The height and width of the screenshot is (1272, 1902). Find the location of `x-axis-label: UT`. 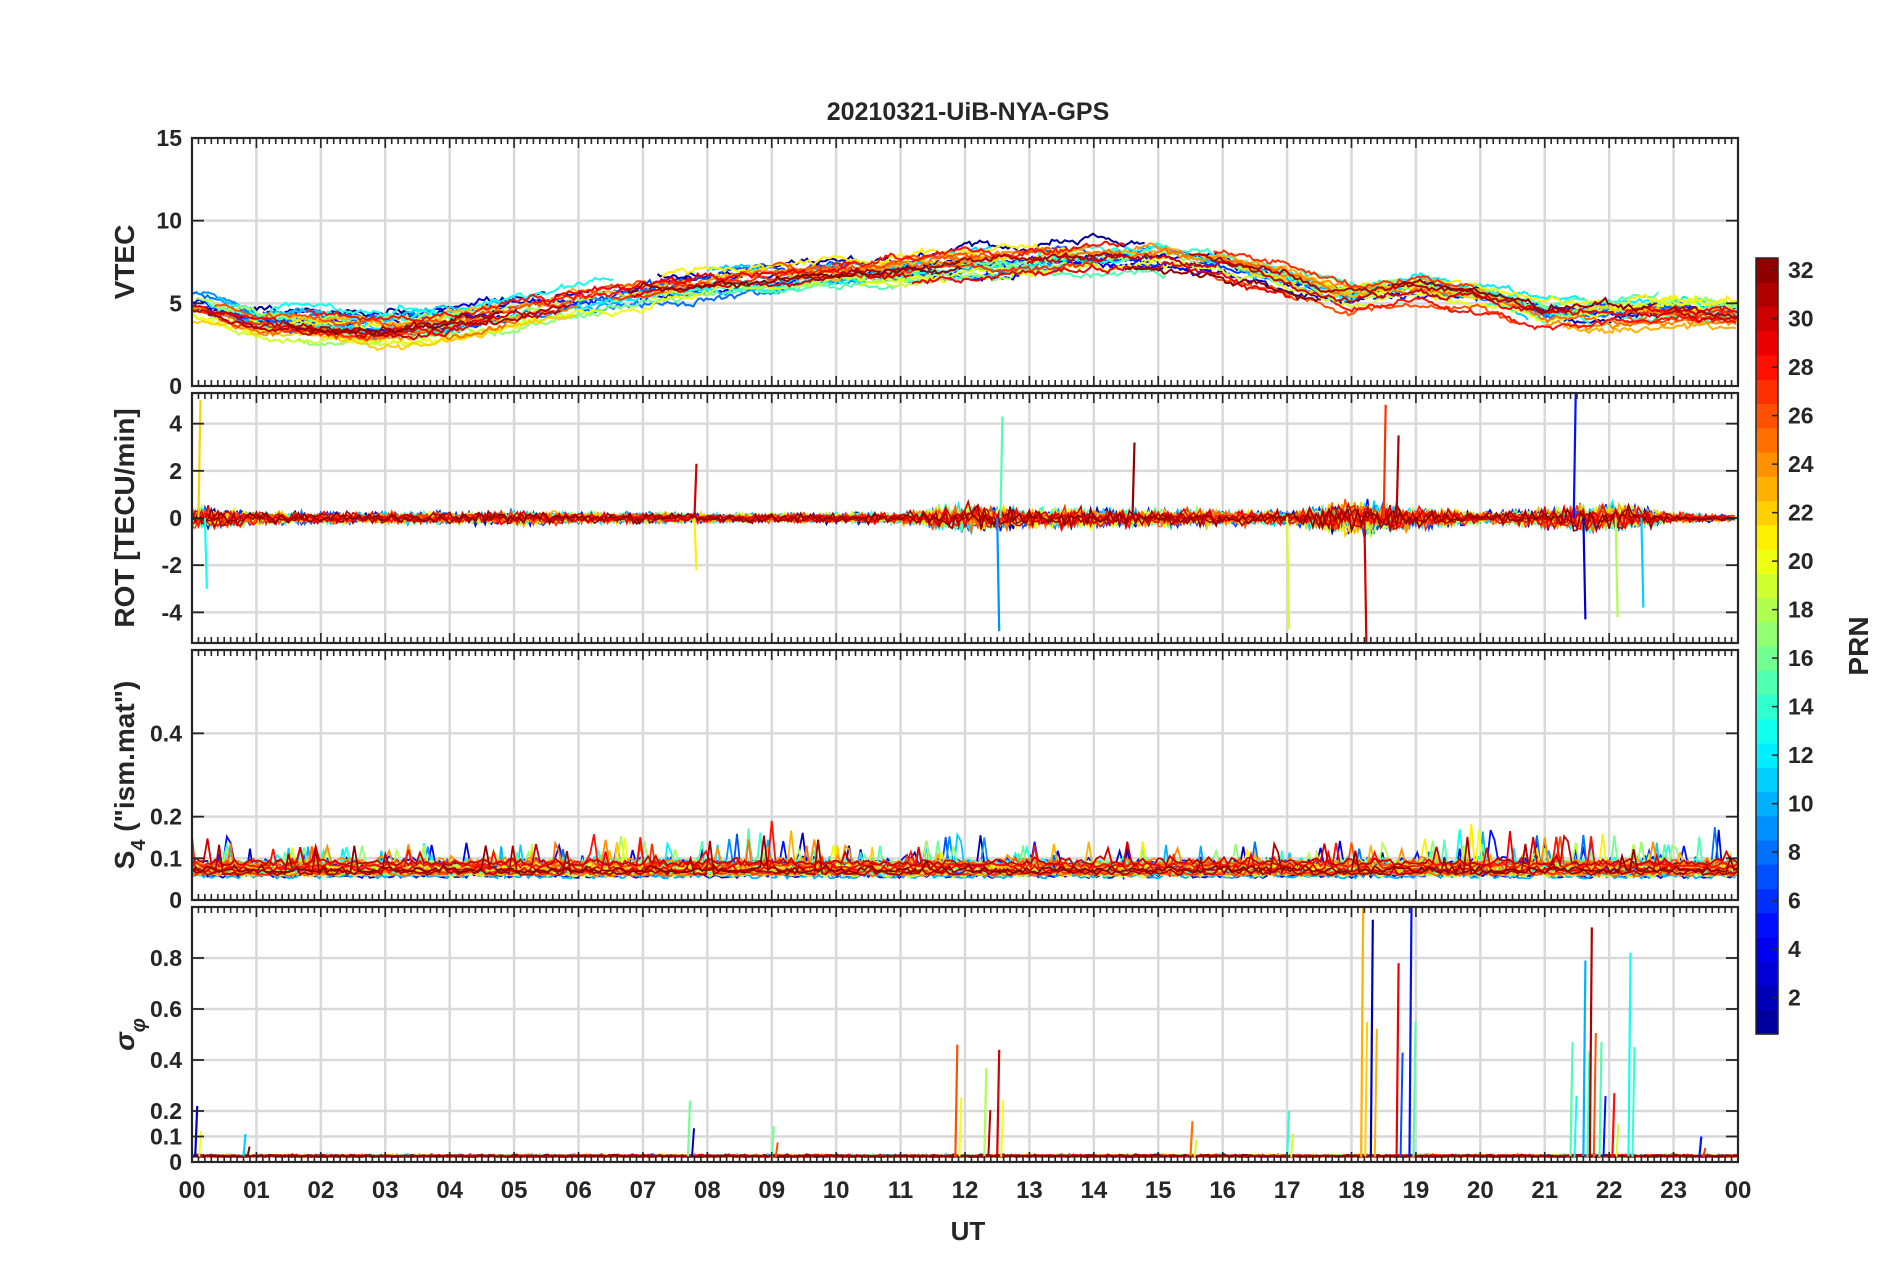

x-axis-label: UT is located at coordinates (968, 1231).